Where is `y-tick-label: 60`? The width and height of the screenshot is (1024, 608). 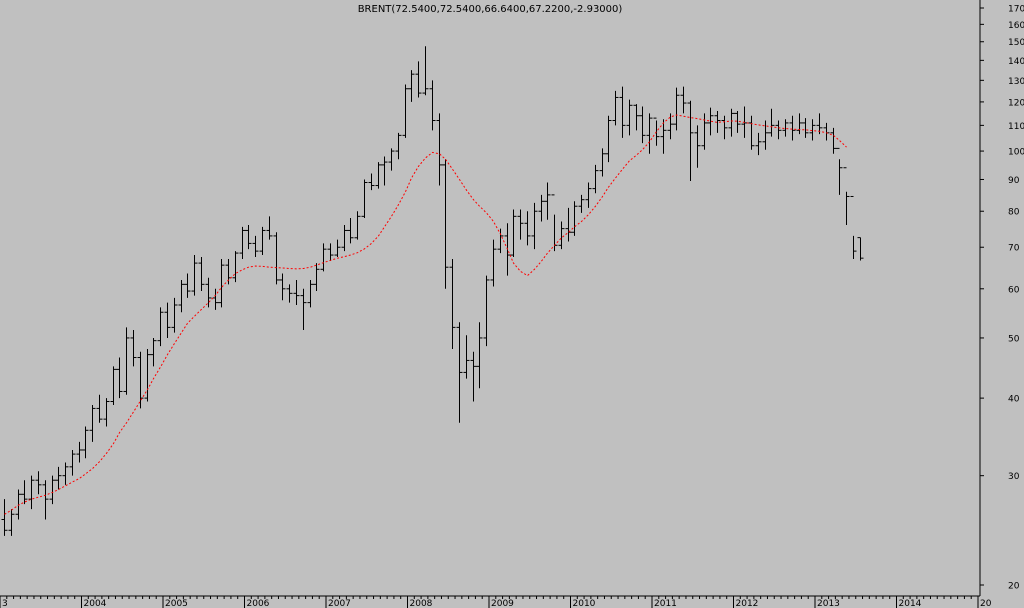 y-tick-label: 60 is located at coordinates (1014, 290).